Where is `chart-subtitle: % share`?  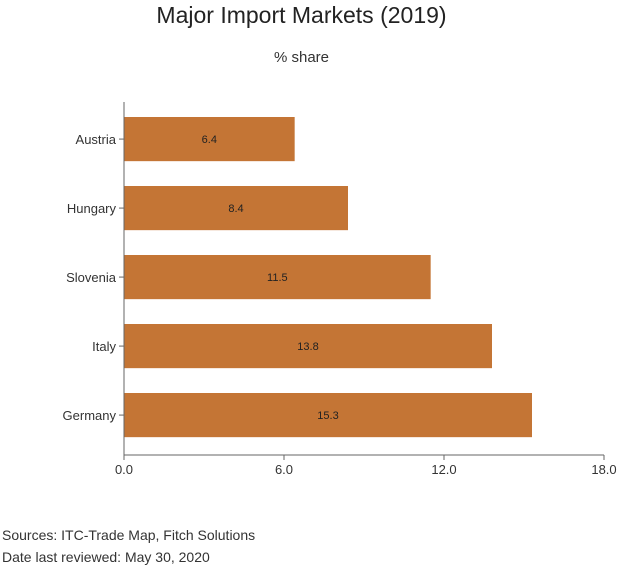 chart-subtitle: % share is located at coordinates (301, 57).